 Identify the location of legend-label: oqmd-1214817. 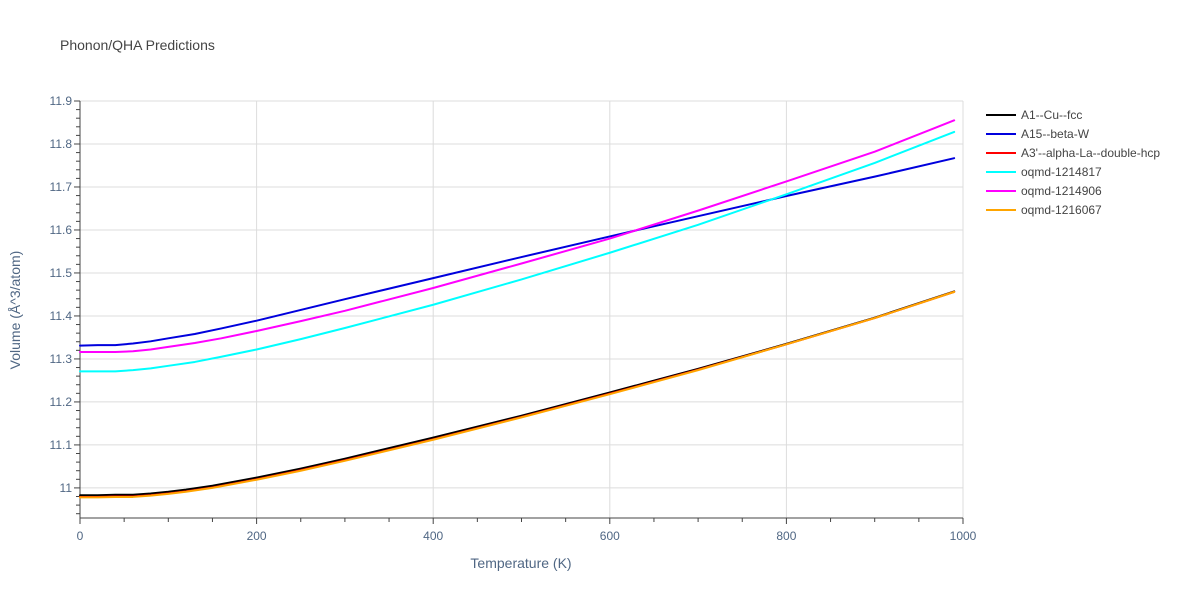
(1061, 172).